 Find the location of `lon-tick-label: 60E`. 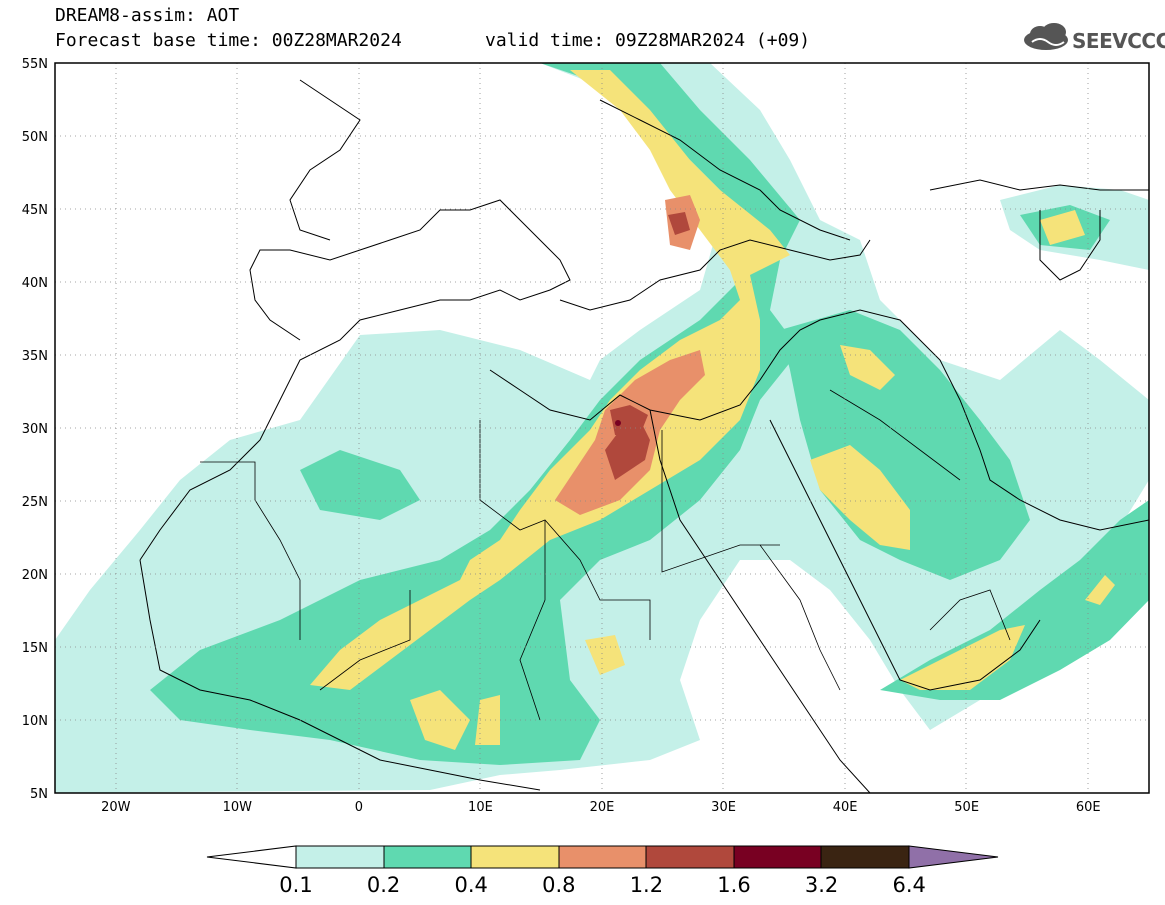

lon-tick-label: 60E is located at coordinates (1088, 807).